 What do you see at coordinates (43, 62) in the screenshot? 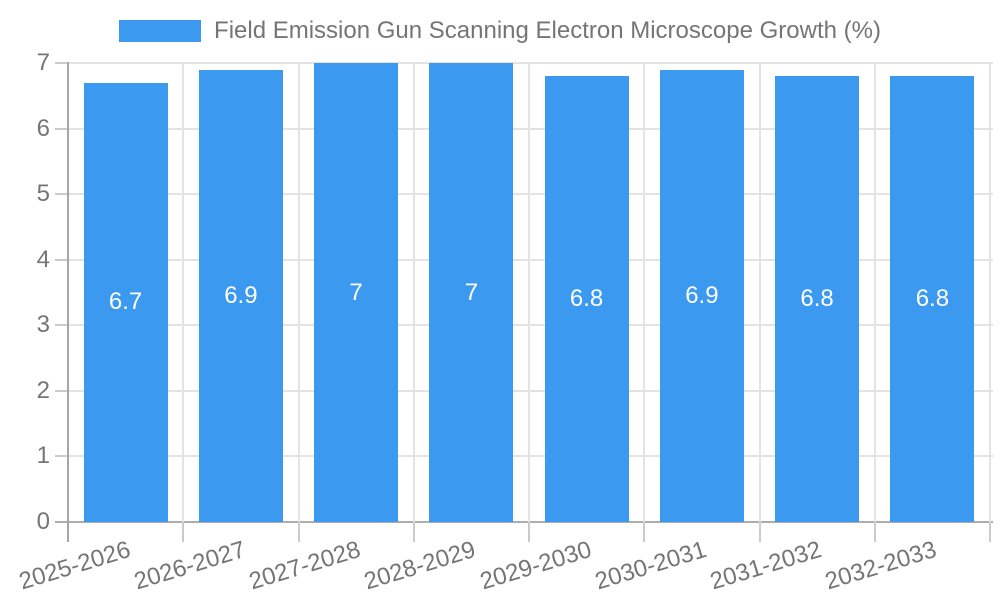
I see `y-tick-label: 7` at bounding box center [43, 62].